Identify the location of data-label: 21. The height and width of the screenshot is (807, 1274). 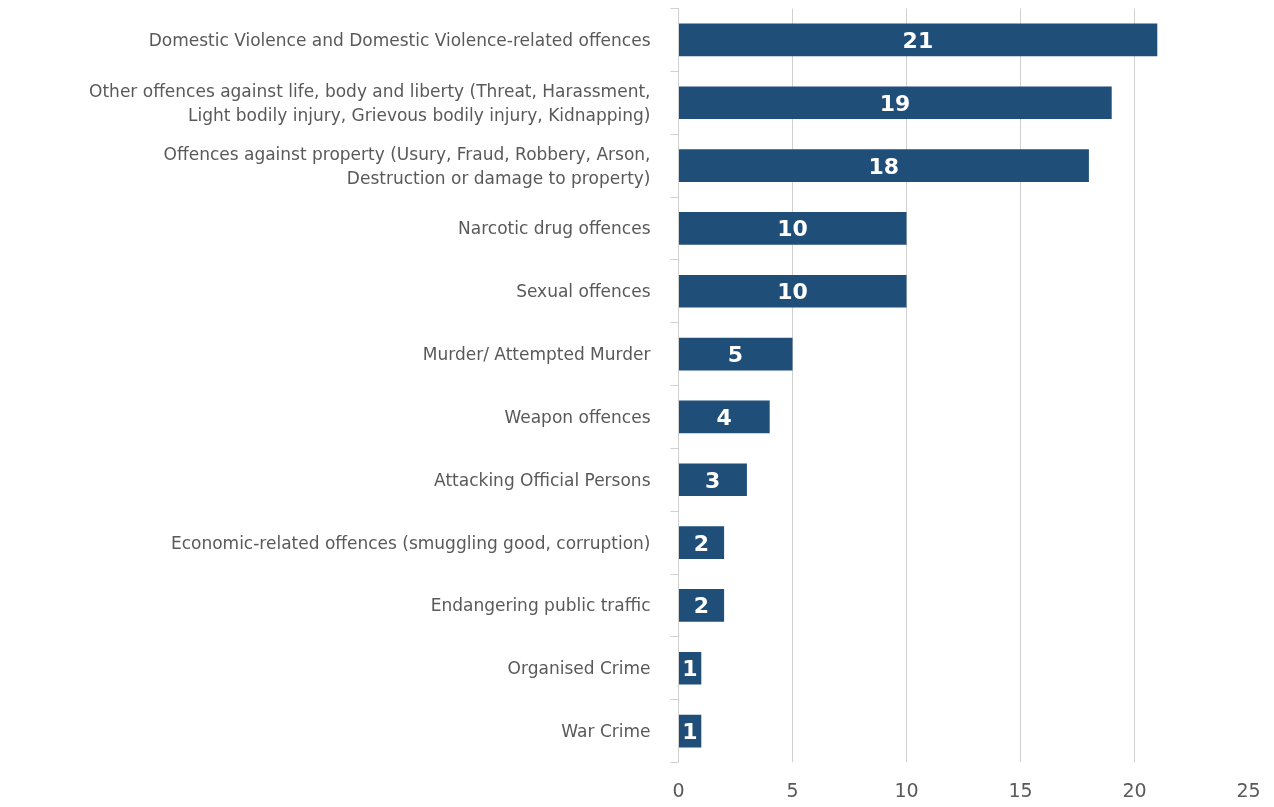
(918, 40).